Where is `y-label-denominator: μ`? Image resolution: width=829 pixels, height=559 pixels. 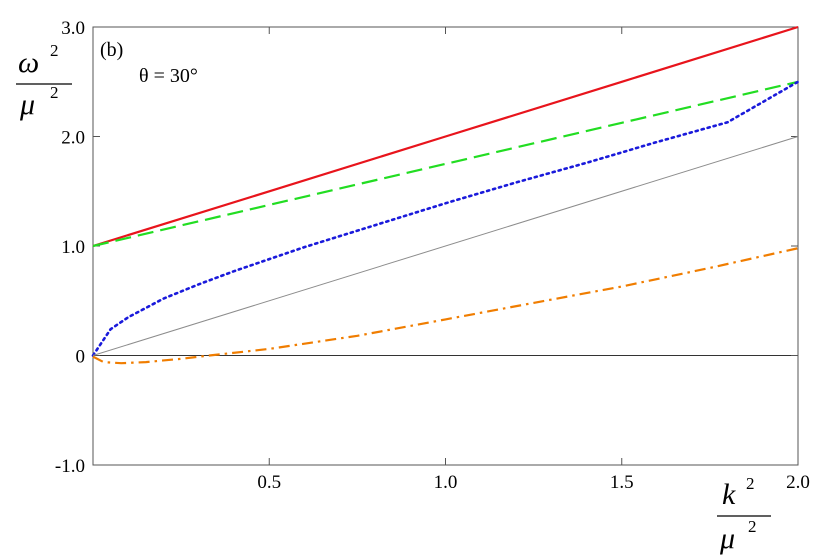
y-label-denominator: μ is located at coordinates (27, 104).